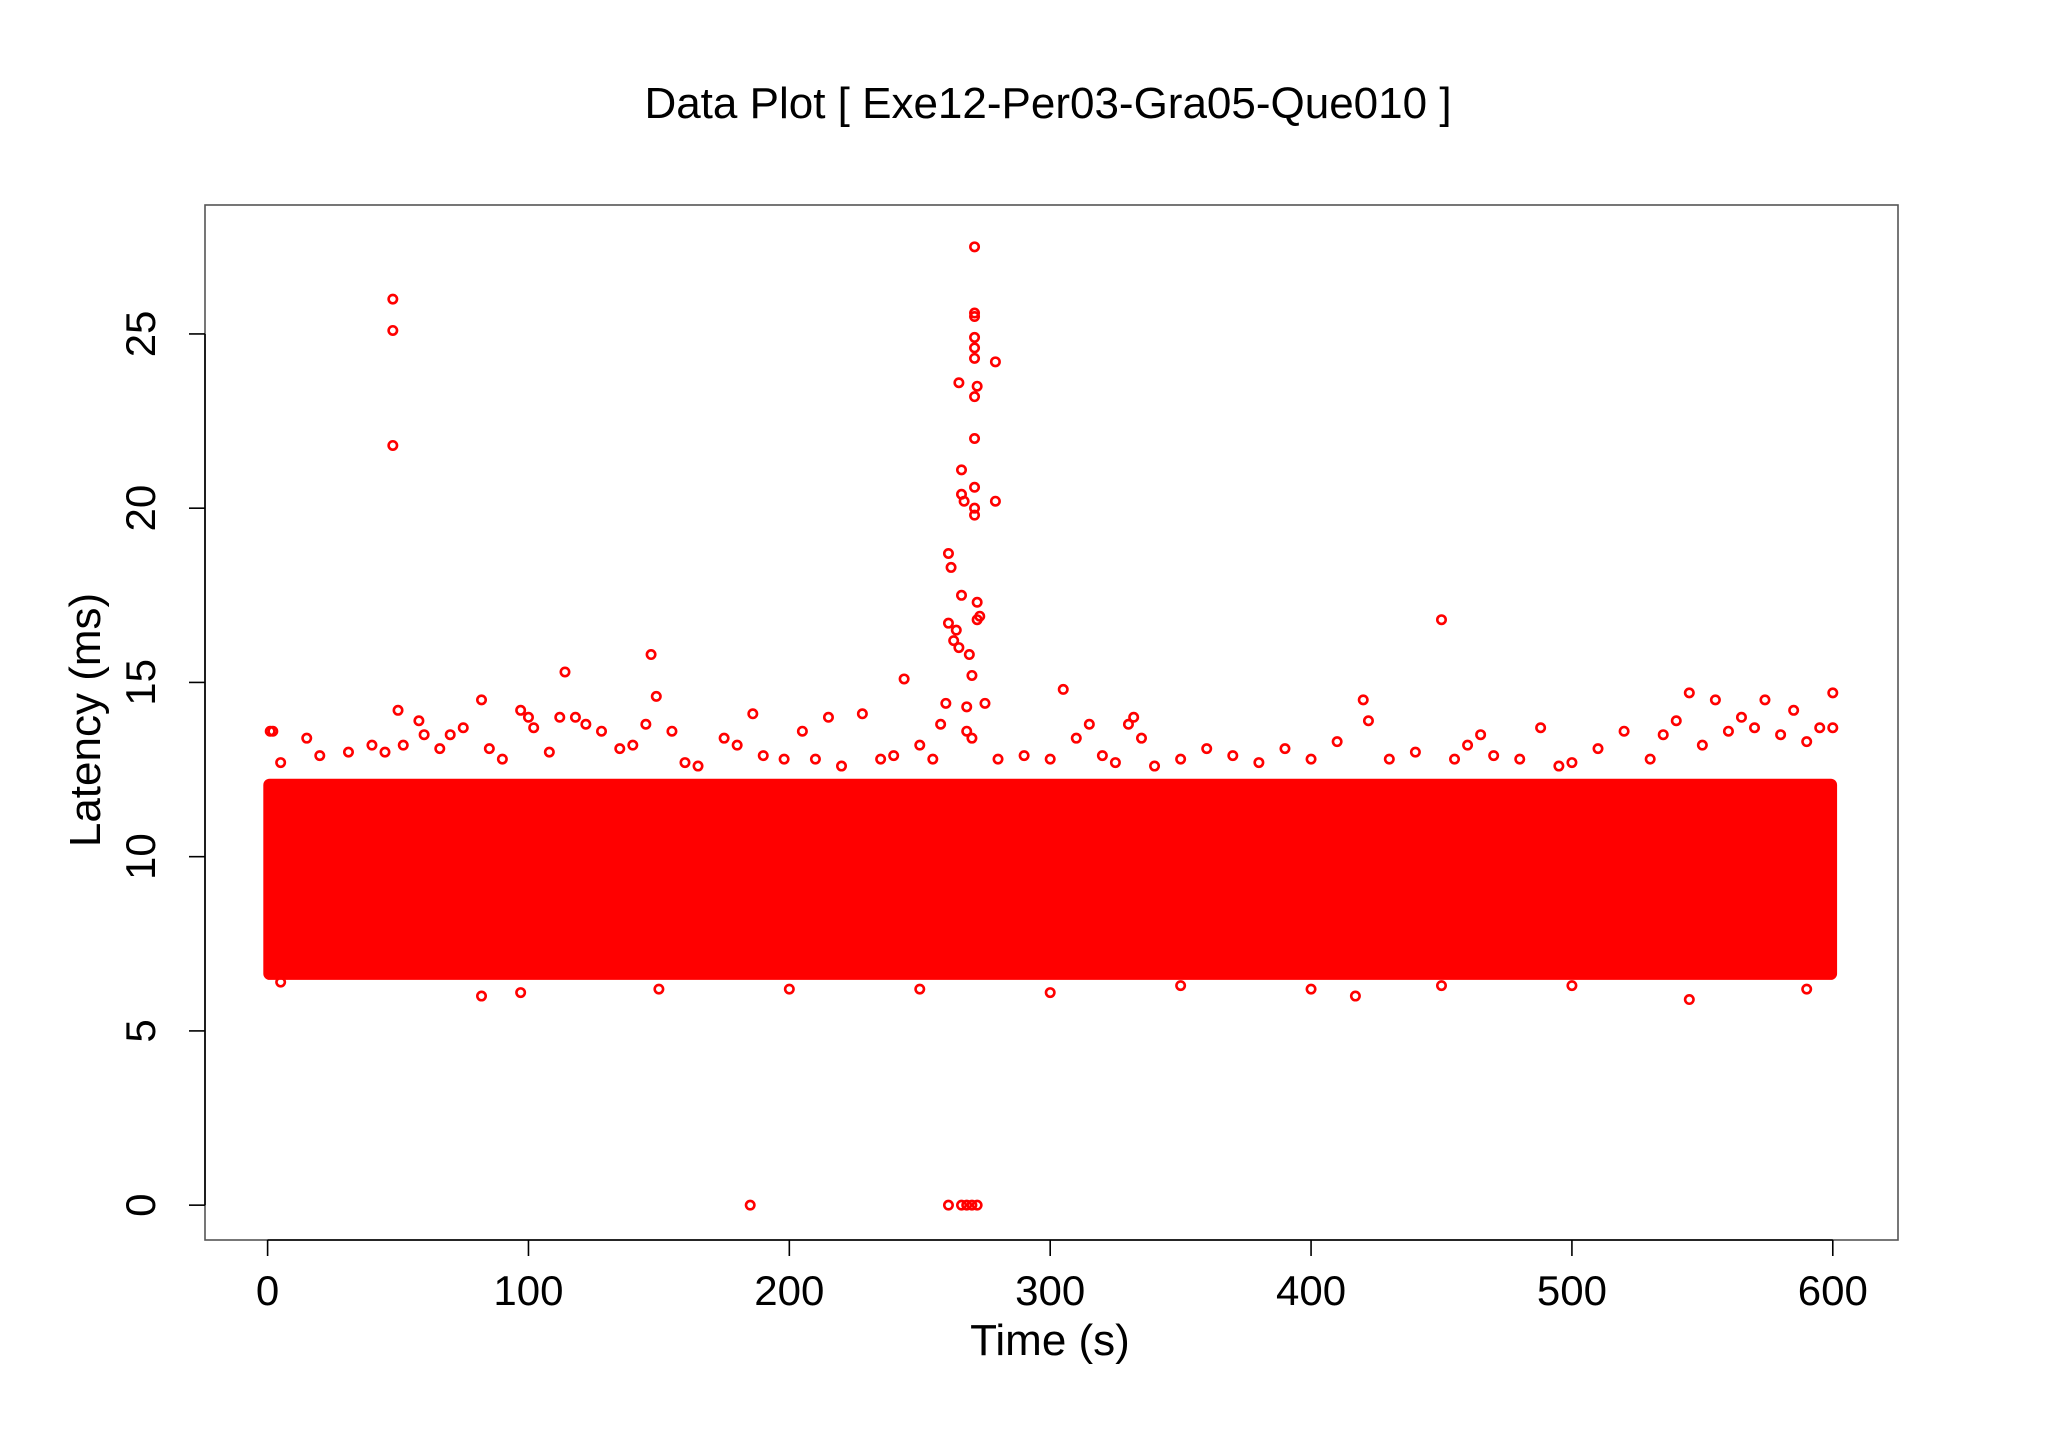 This screenshot has width=2048, height=1440. I want to click on x-tick-label: 100, so click(528, 1290).